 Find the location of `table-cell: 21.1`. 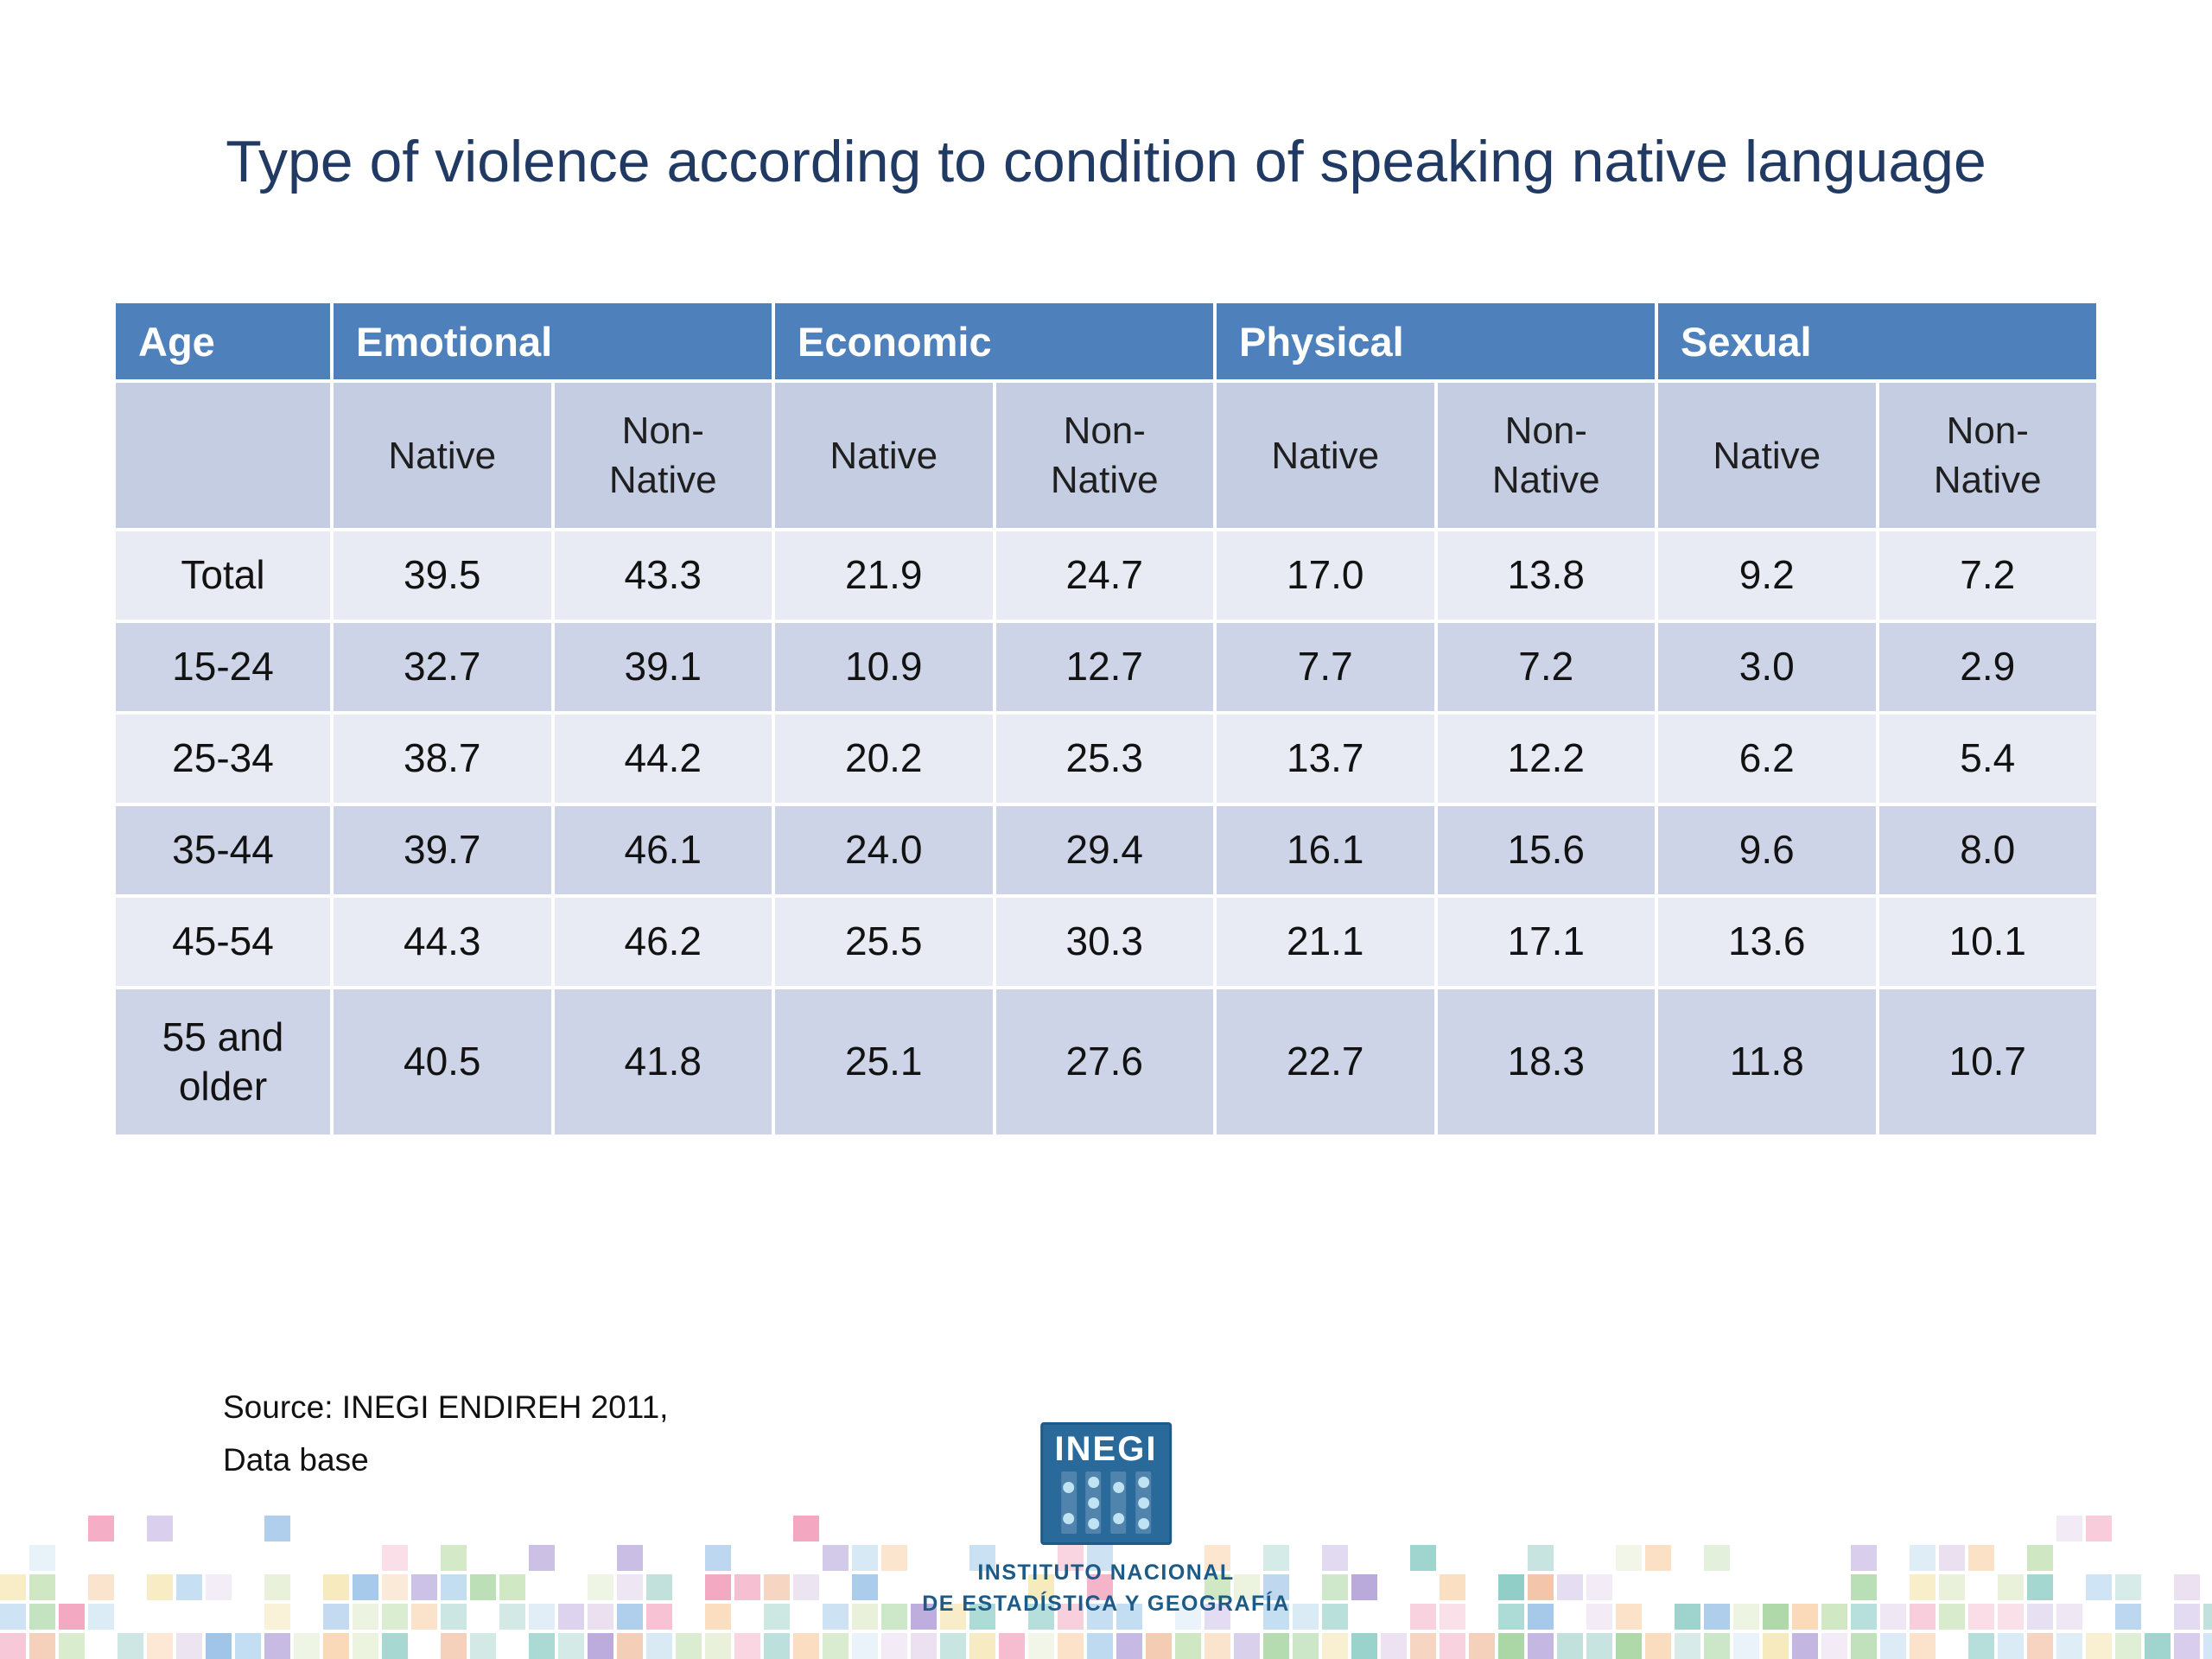

table-cell: 21.1 is located at coordinates (1325, 942).